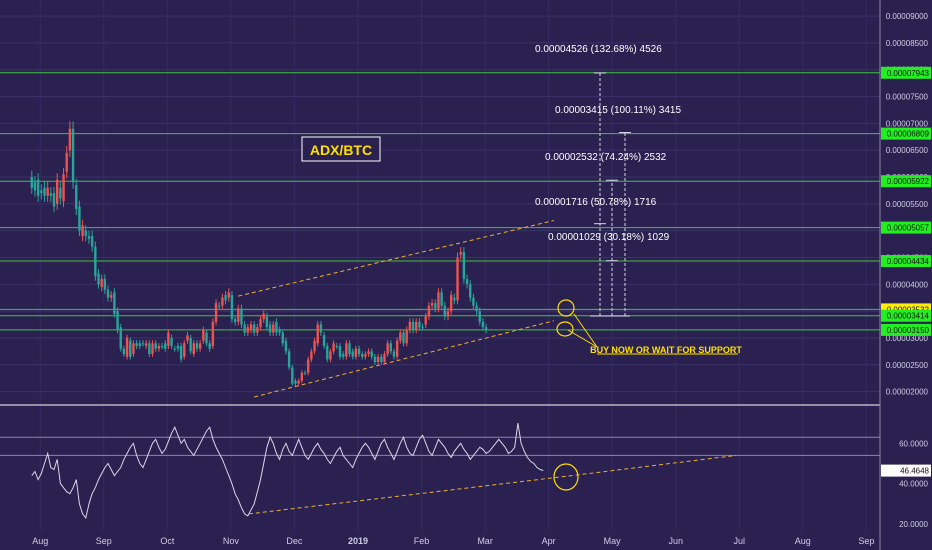 The image size is (932, 550). What do you see at coordinates (231, 541) in the screenshot?
I see `time-tick-label: Nov` at bounding box center [231, 541].